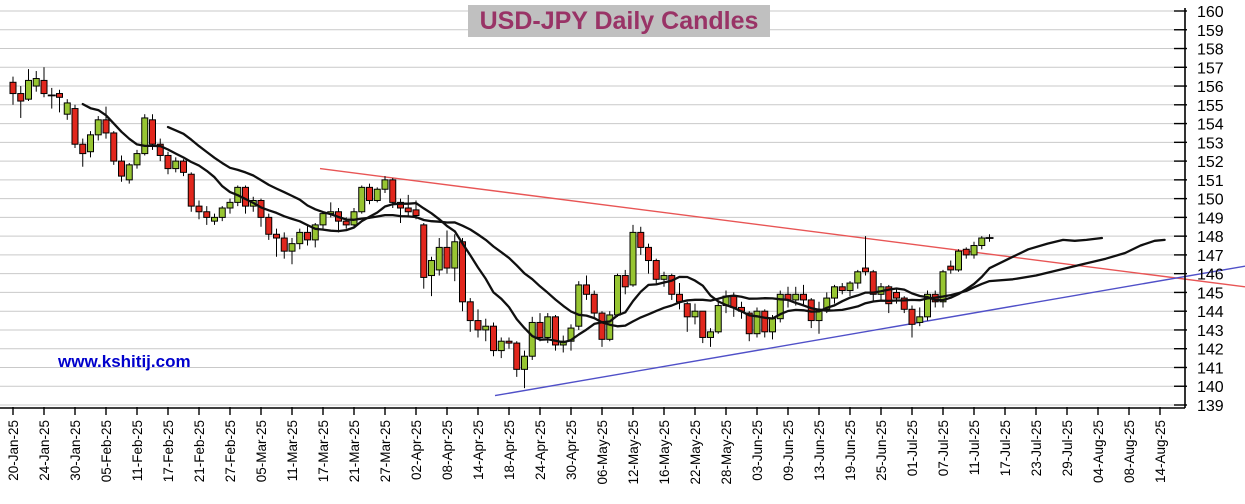 Image resolution: width=1245 pixels, height=504 pixels. Describe the element at coordinates (1210, 312) in the screenshot. I see `svg-text: 144` at that location.